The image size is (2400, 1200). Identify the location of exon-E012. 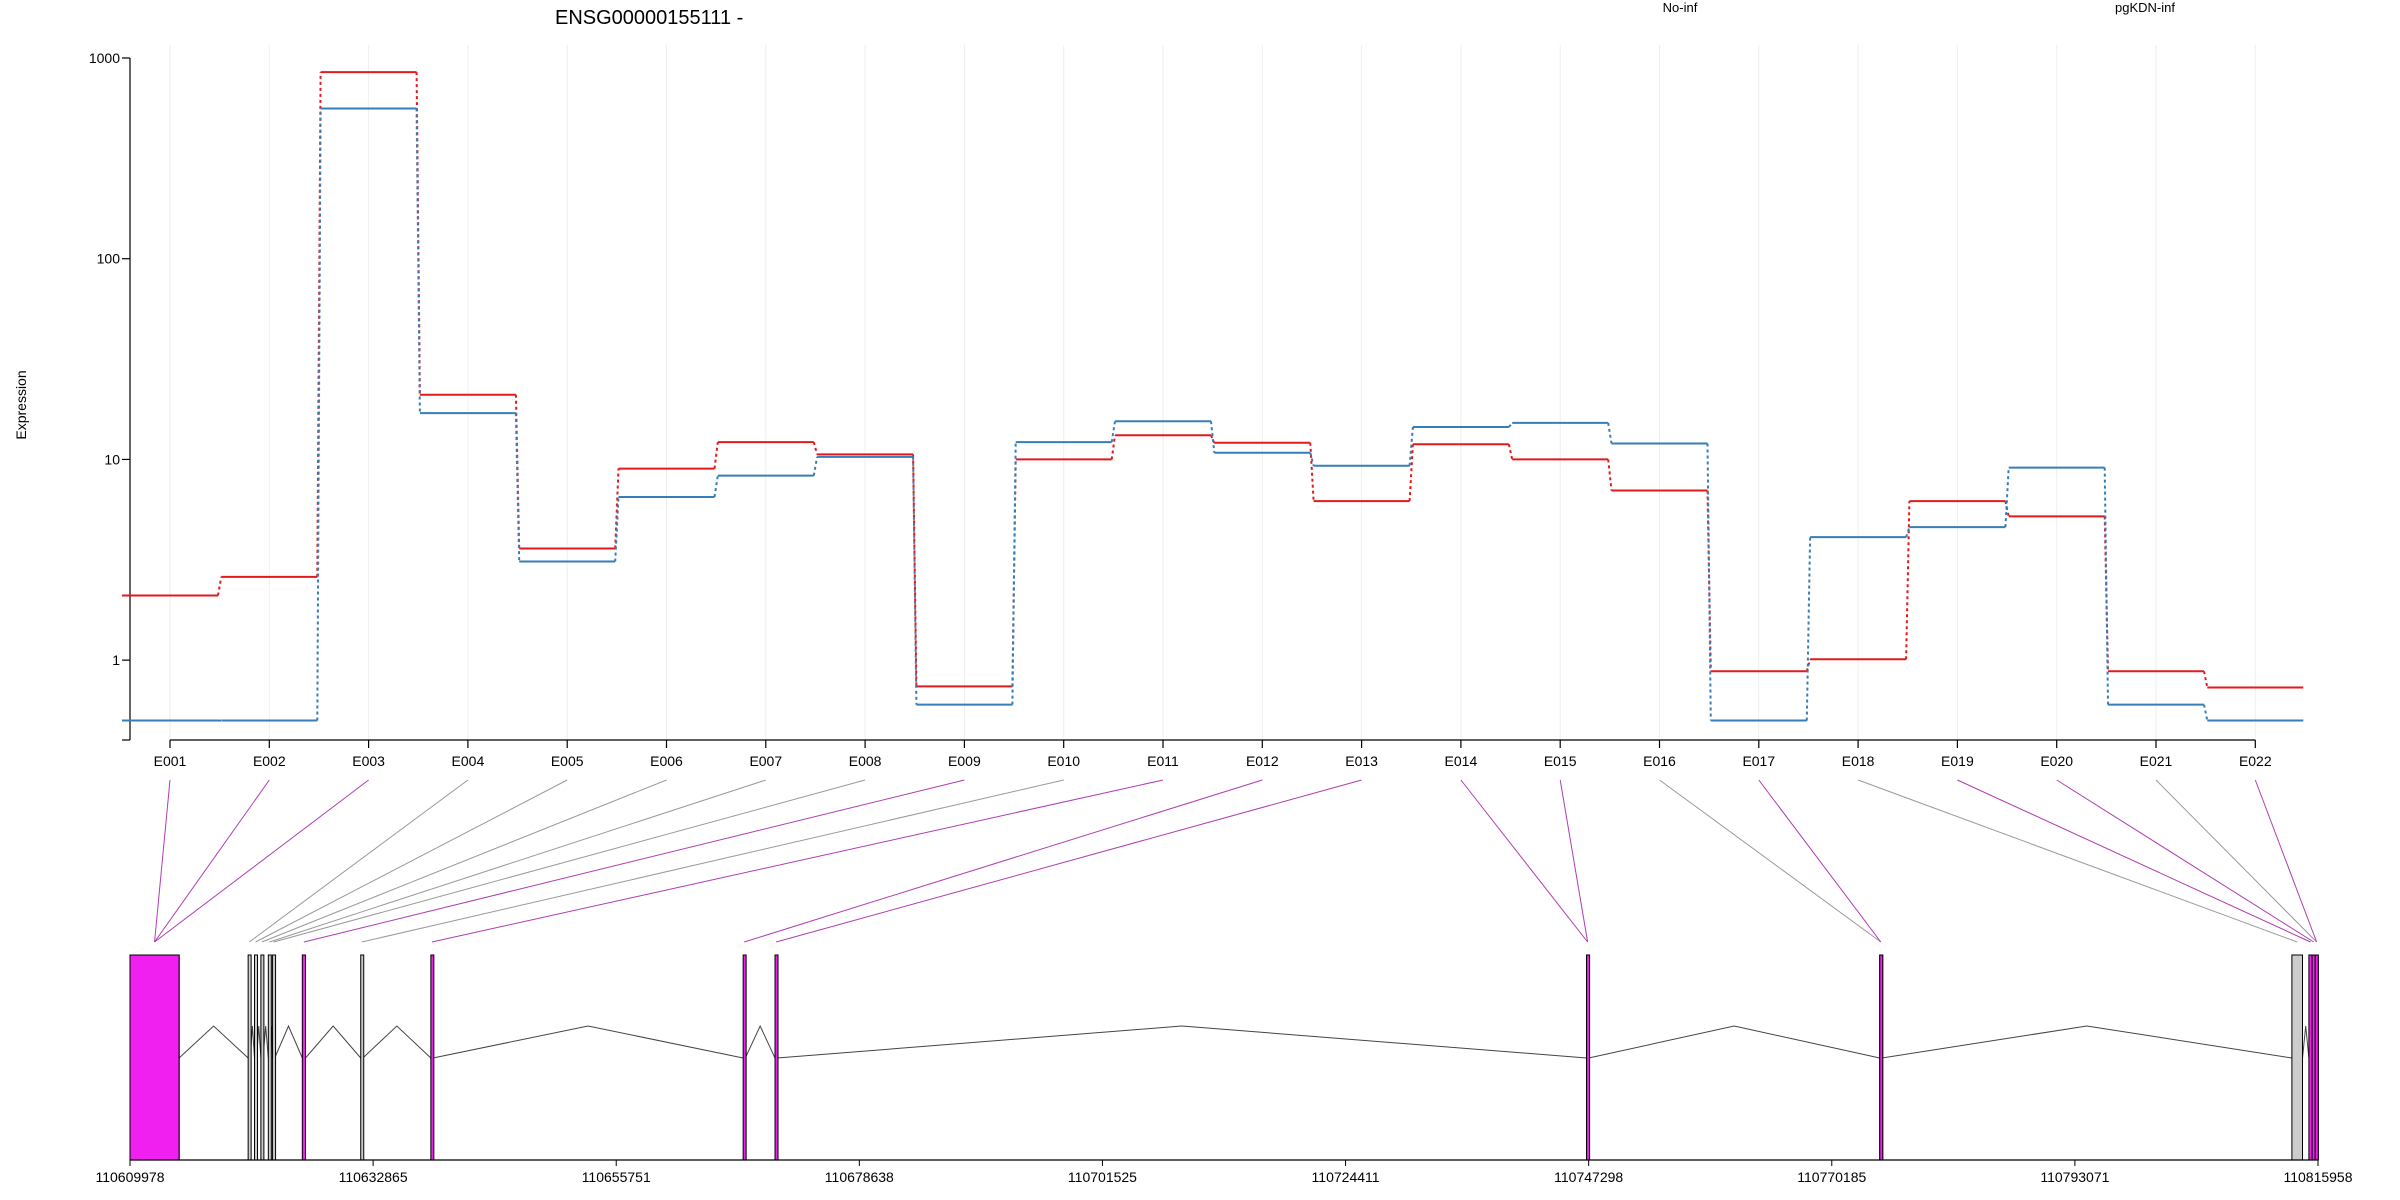
(744, 1057).